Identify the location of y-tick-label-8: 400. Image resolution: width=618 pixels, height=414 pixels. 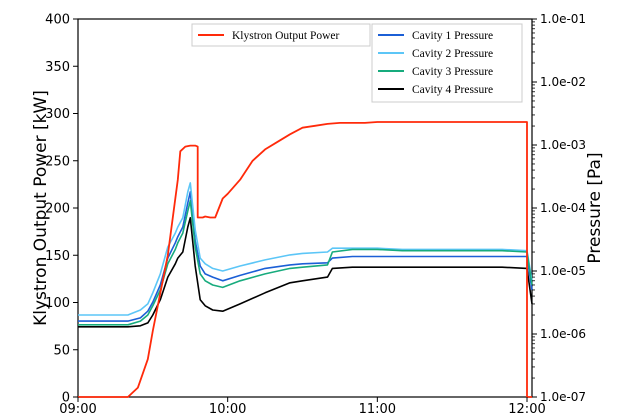
(57, 20).